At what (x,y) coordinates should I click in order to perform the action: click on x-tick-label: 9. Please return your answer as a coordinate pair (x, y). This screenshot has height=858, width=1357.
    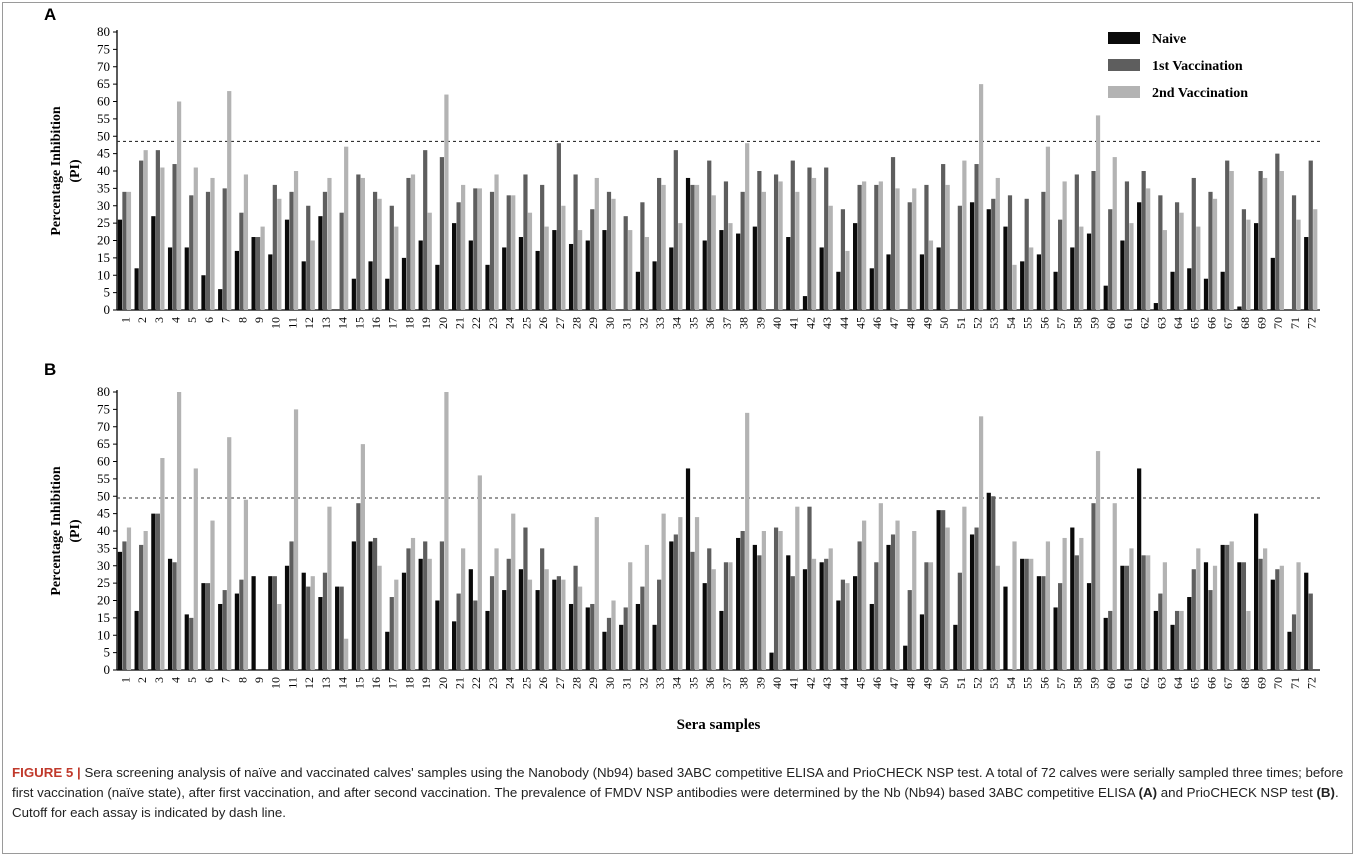
    Looking at the image, I should click on (259, 680).